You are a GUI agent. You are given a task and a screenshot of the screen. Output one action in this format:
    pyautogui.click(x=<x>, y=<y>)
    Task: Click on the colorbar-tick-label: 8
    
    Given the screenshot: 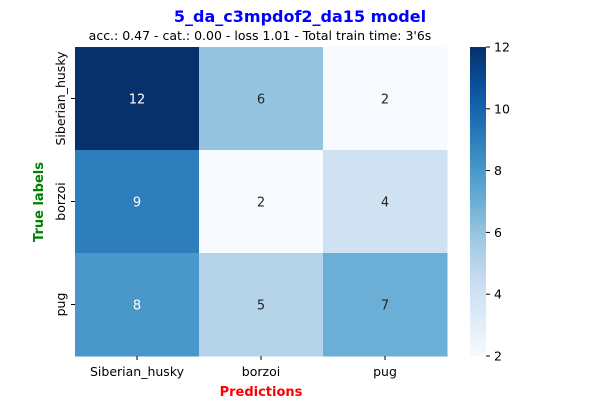 What is the action you would take?
    pyautogui.click(x=498, y=170)
    